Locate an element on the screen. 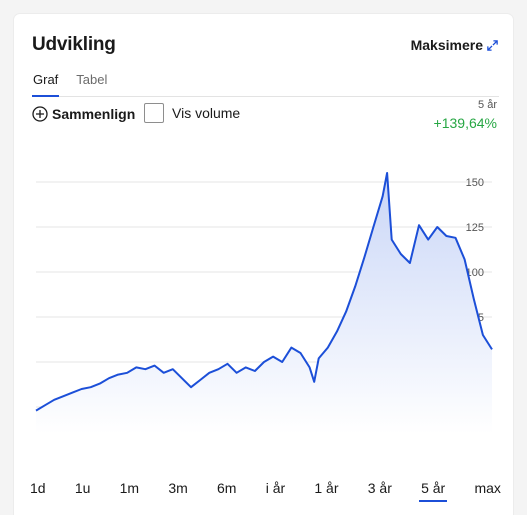 Image resolution: width=527 pixels, height=515 pixels. range-1d: 1d is located at coordinates (38, 488).